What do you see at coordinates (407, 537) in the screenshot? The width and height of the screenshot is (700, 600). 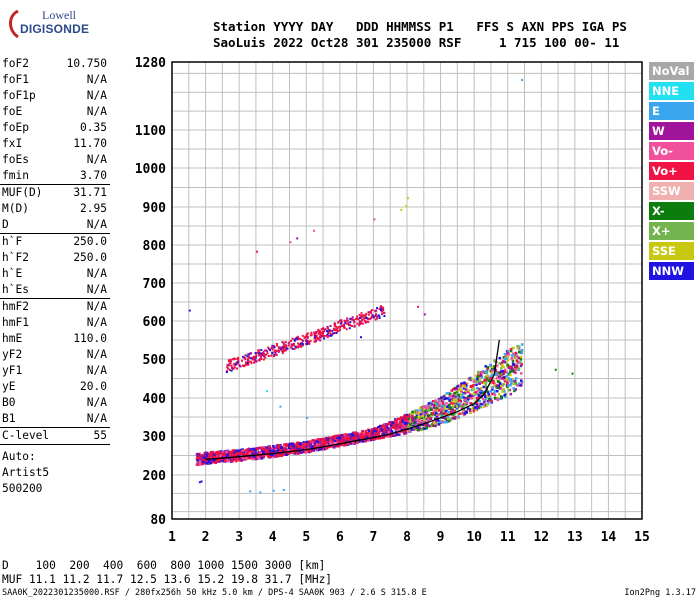 I see `x-tick-label: 8` at bounding box center [407, 537].